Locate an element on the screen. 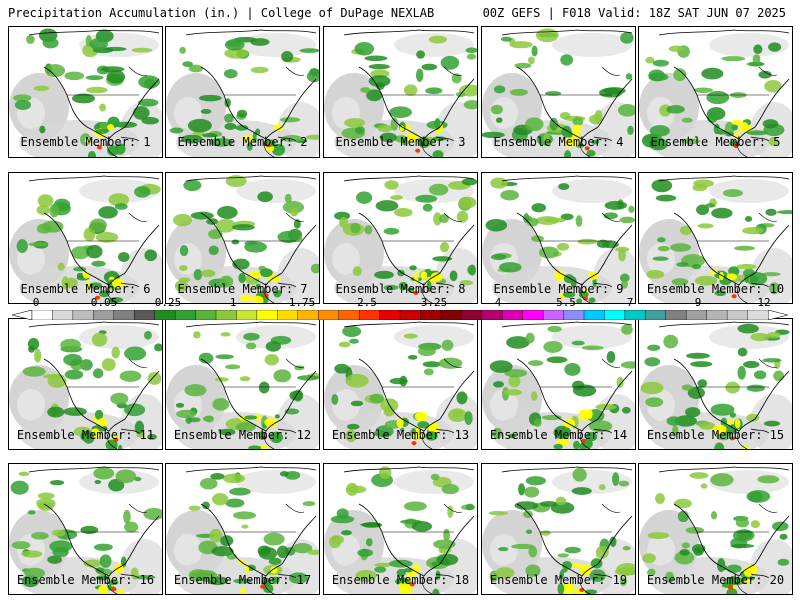  colorbar-tick-label: 2.5 is located at coordinates (367, 302).